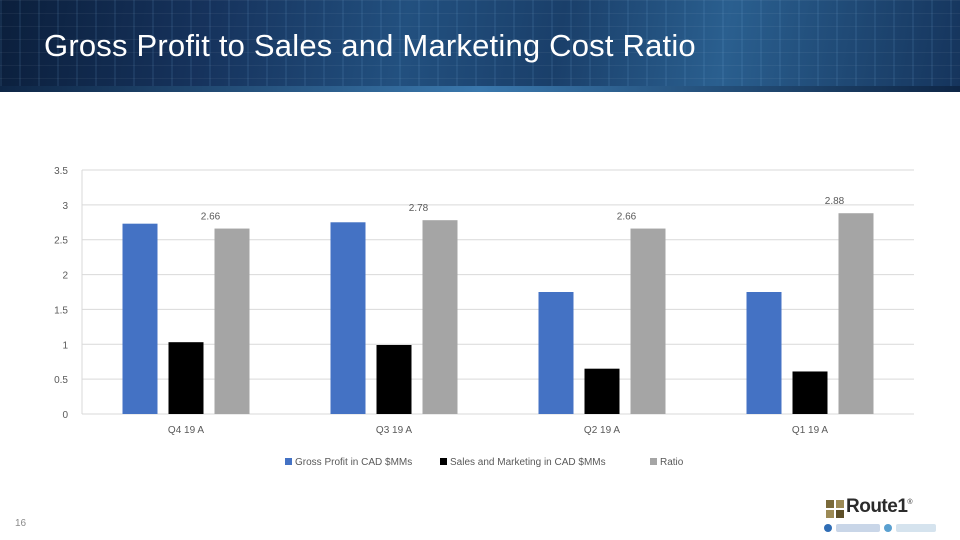 Image resolution: width=960 pixels, height=540 pixels. What do you see at coordinates (498, 430) in the screenshot?
I see `x-axis-ticks: Q4 19 A Q3 19 A Q2 19 A Q1 19 A` at bounding box center [498, 430].